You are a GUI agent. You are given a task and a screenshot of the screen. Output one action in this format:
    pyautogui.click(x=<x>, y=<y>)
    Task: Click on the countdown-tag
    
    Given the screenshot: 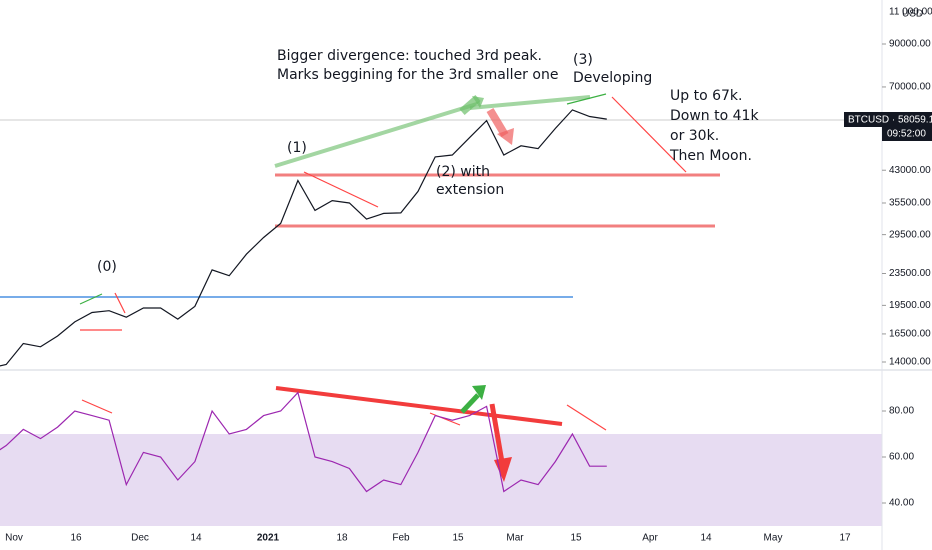 What is the action you would take?
    pyautogui.click(x=907, y=134)
    